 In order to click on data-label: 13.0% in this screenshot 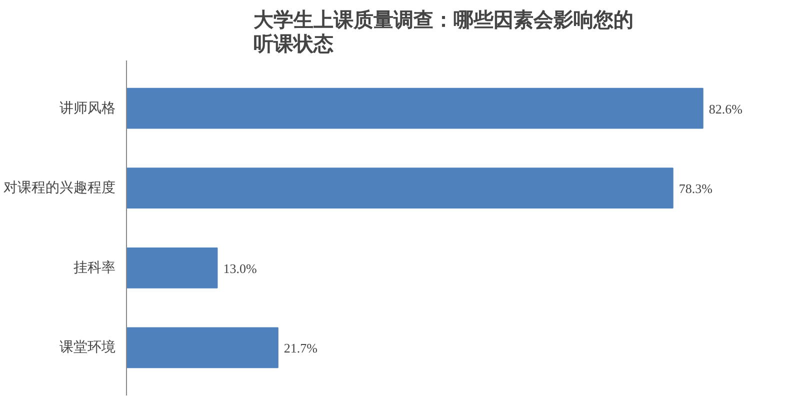, I will do `click(240, 268)`.